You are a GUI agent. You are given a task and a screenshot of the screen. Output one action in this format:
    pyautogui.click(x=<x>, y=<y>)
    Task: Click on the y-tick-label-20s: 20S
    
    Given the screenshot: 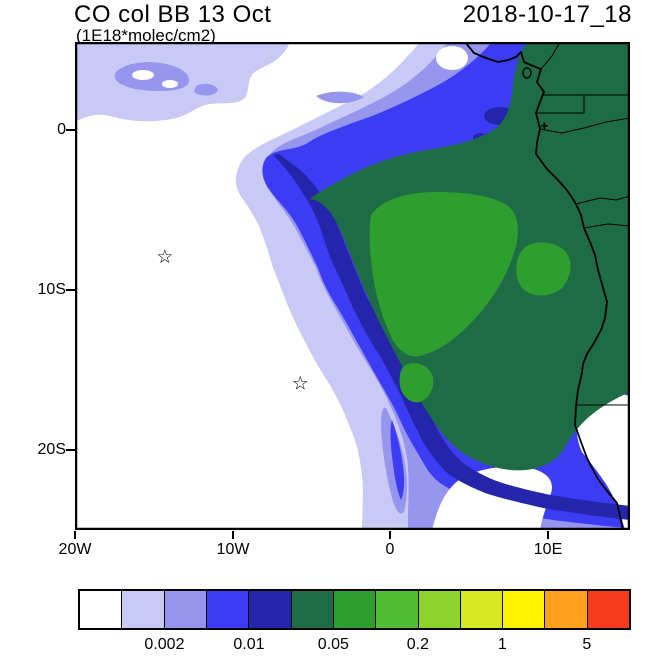 What is the action you would take?
    pyautogui.click(x=51, y=449)
    